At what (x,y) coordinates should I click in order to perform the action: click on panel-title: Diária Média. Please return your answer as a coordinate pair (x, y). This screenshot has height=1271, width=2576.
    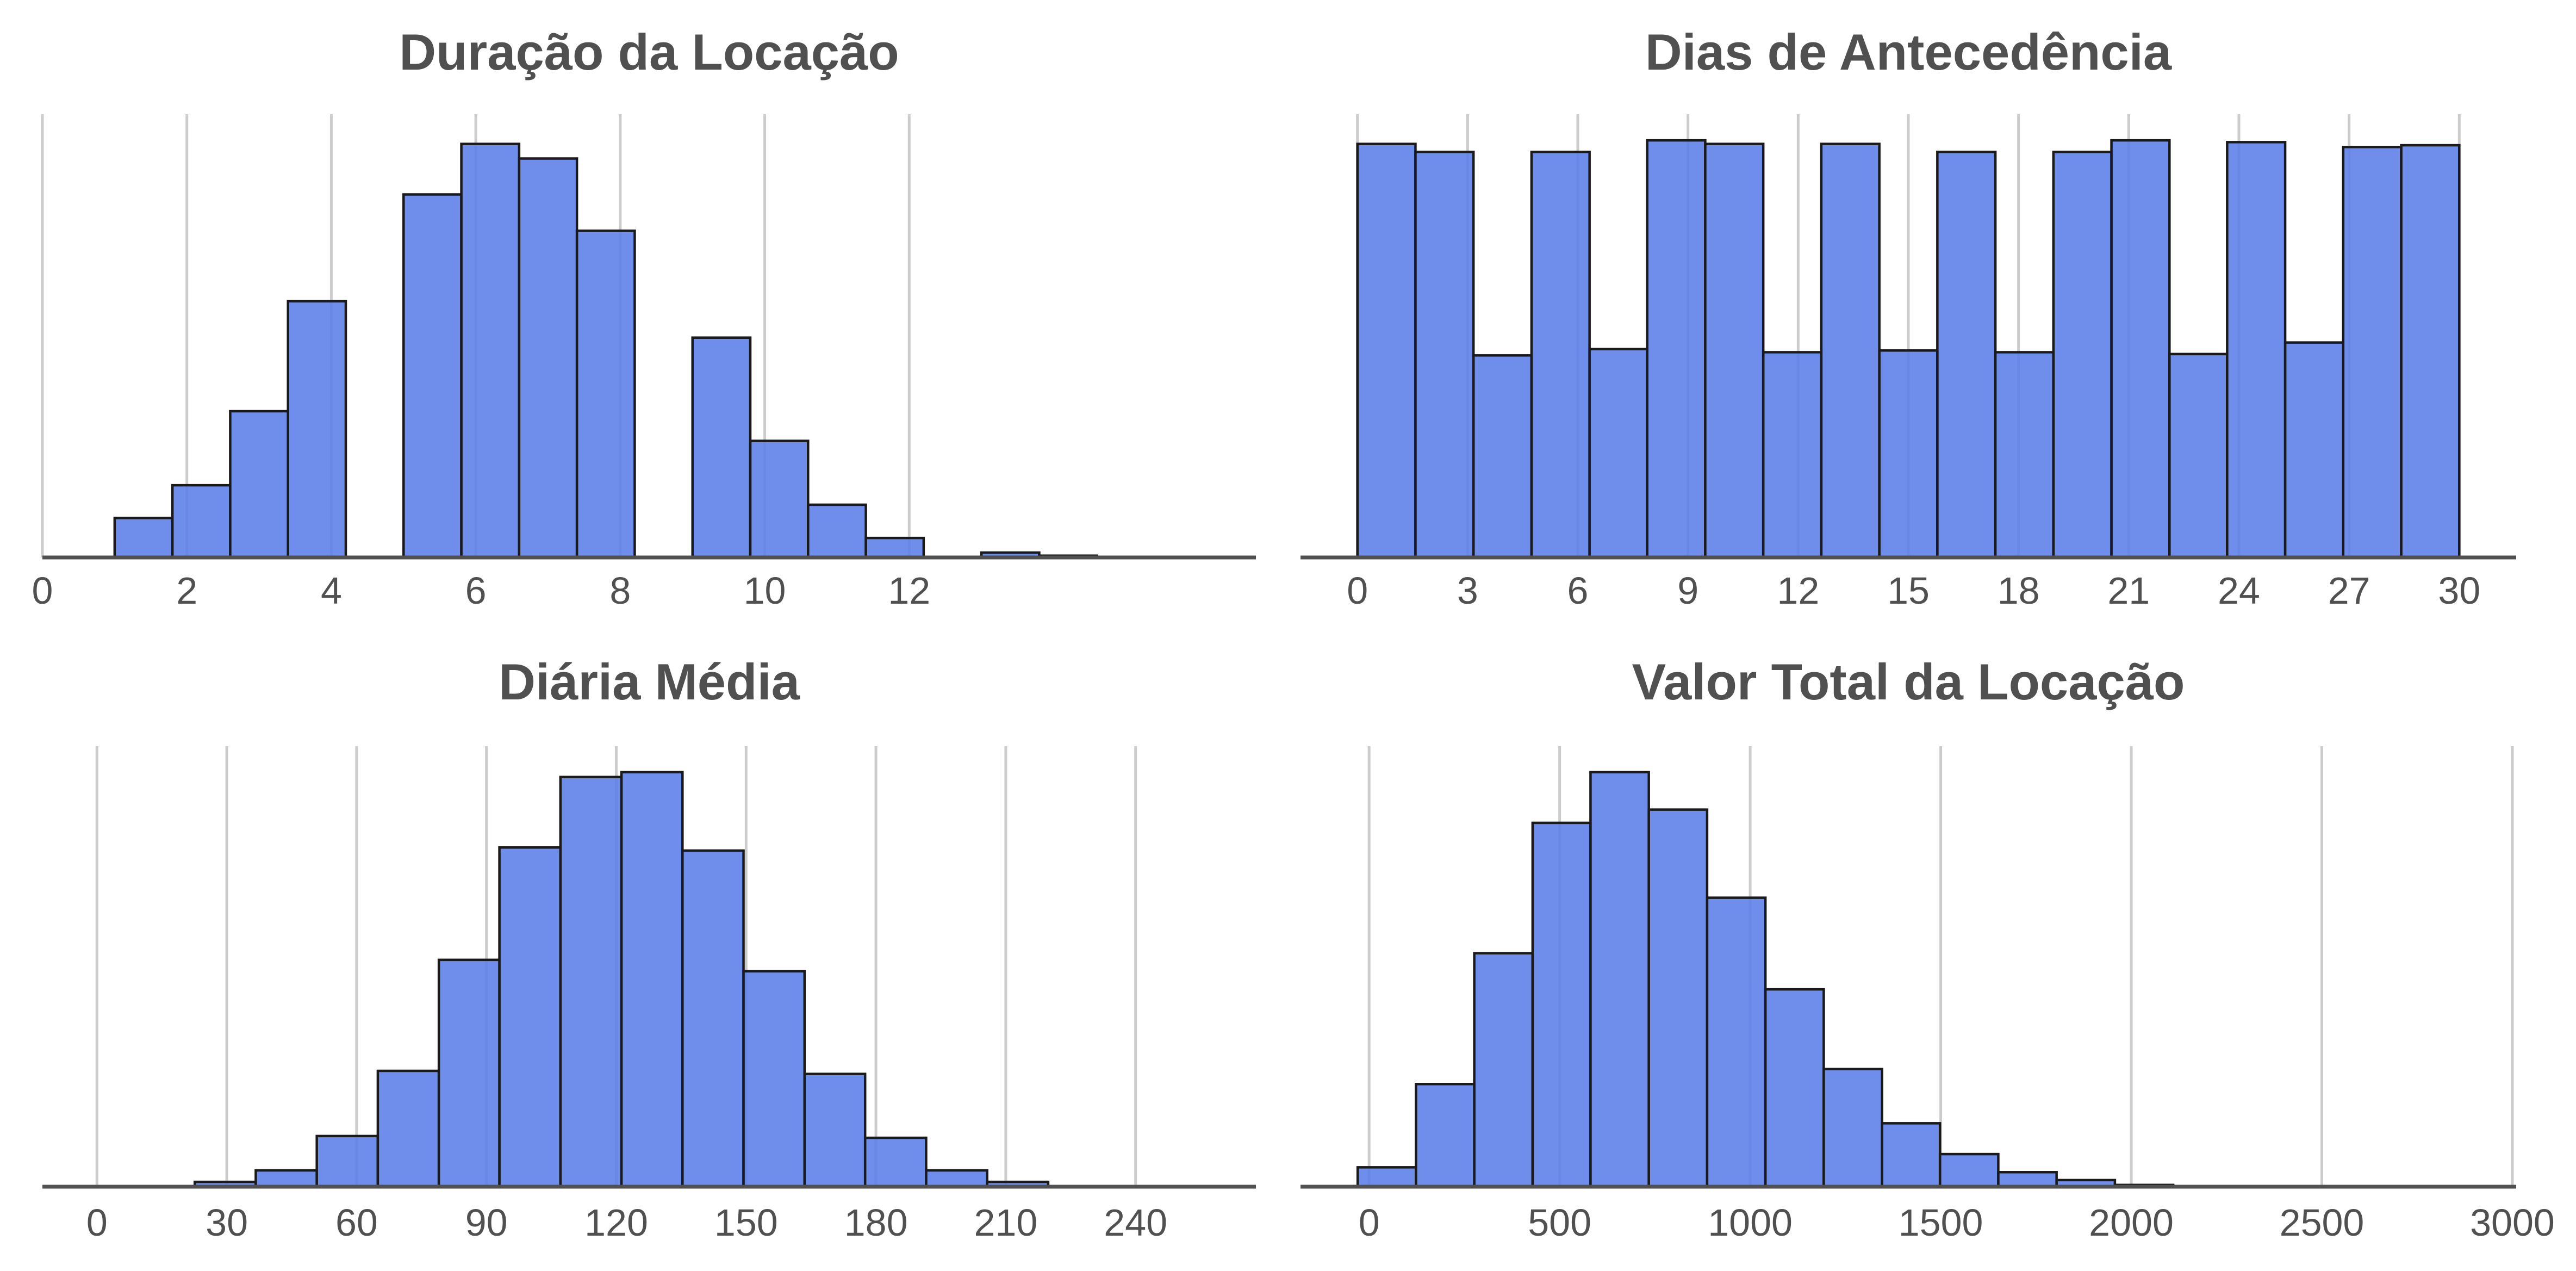
    Looking at the image, I should click on (649, 681).